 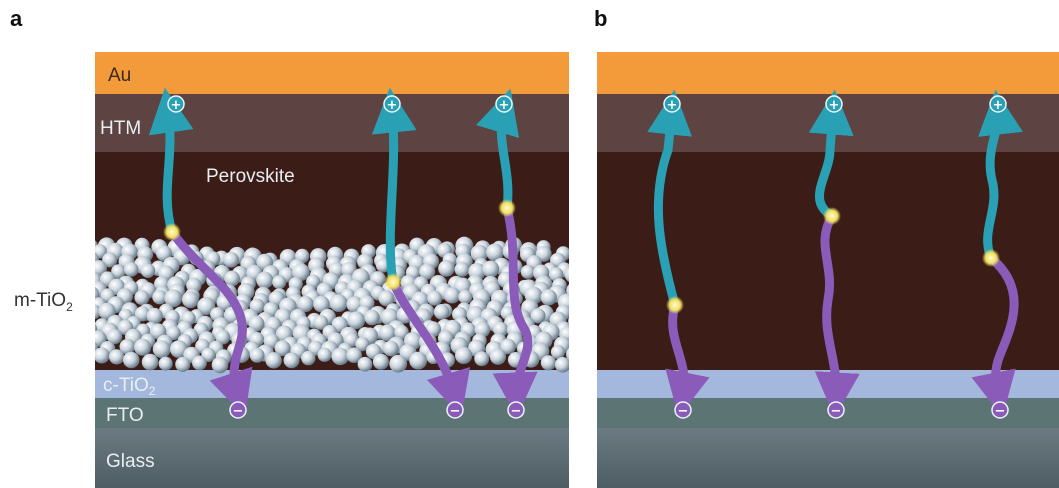 I want to click on layer-au-b, so click(x=828, y=73).